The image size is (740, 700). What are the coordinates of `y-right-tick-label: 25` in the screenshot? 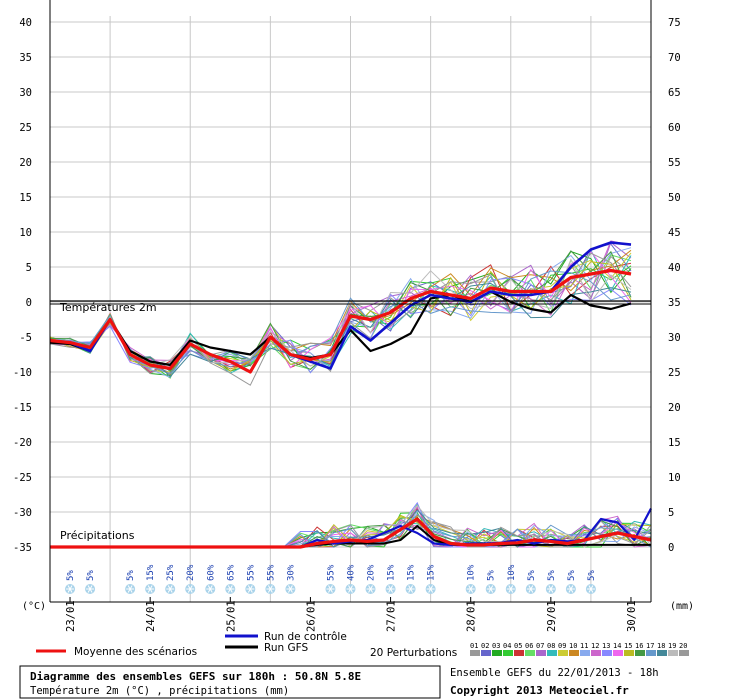 It's located at (674, 373).